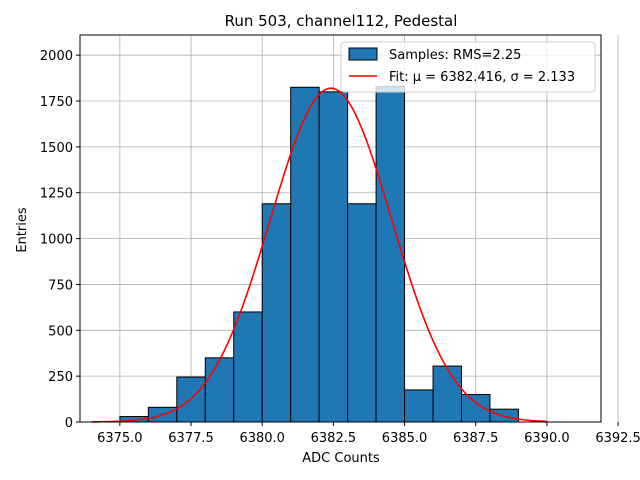 This screenshot has height=480, width=640. I want to click on y-axis-label: Entries, so click(22, 230).